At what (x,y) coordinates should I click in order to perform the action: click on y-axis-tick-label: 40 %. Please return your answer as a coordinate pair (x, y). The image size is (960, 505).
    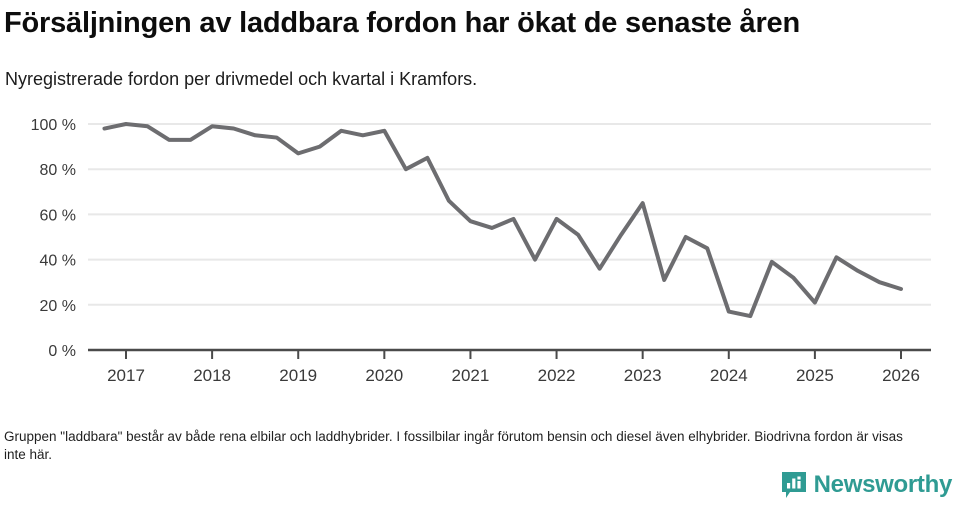
    Looking at the image, I should click on (58, 261).